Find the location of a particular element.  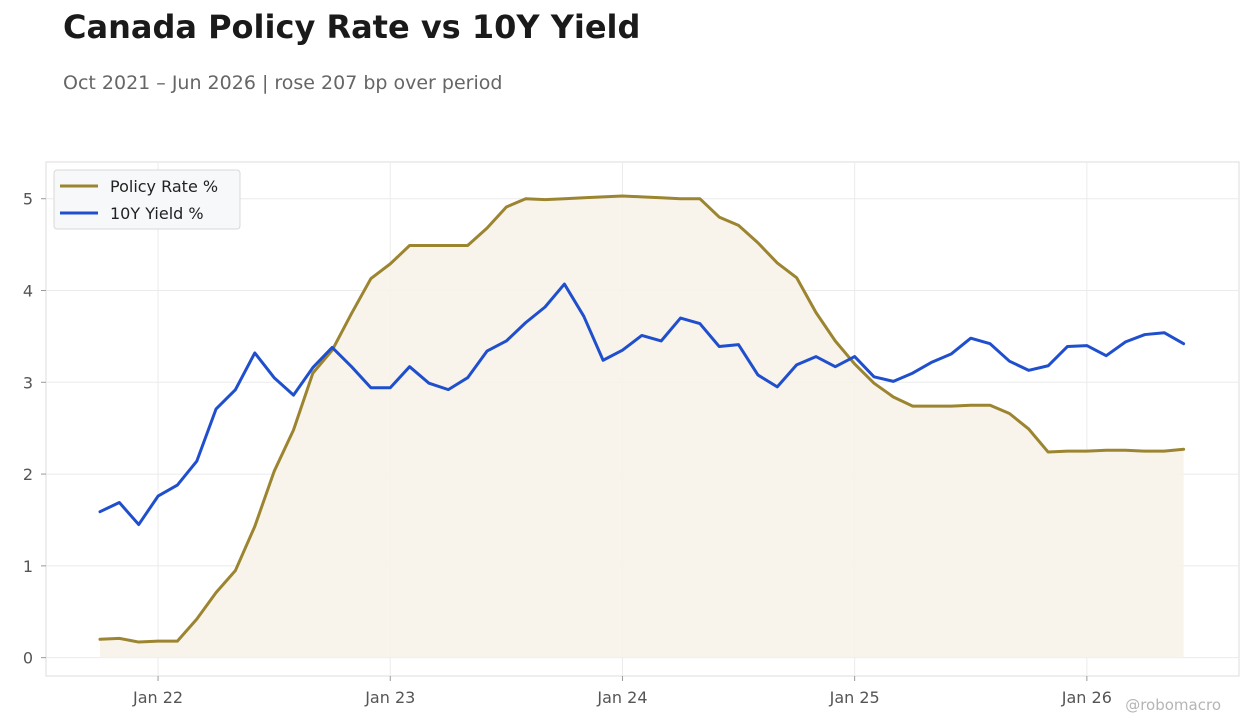

y-tick-label: 2 is located at coordinates (28, 474).